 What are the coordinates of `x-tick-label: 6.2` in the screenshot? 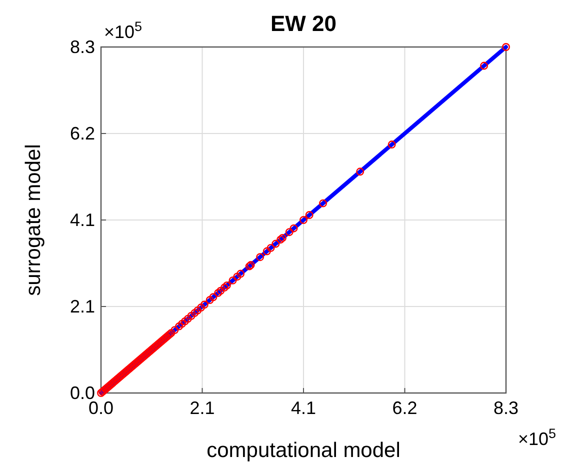 It's located at (405, 408).